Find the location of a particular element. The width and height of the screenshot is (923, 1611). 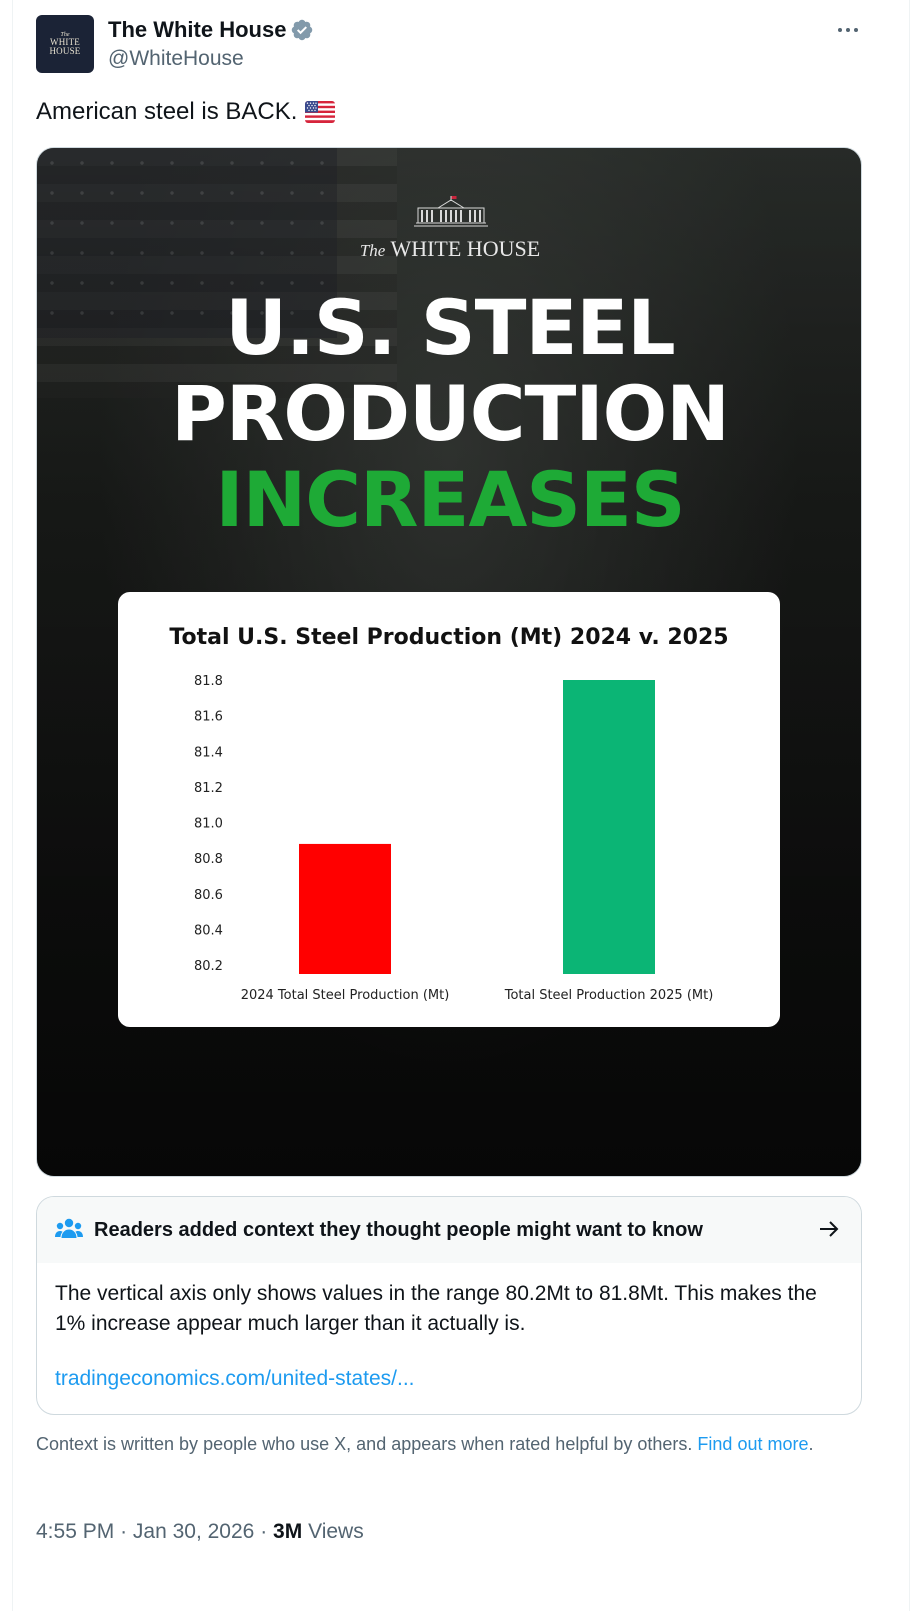

tweet-meta: 4:55 PM · Jan 30, 2026 · 3M Views is located at coordinates (200, 1532).